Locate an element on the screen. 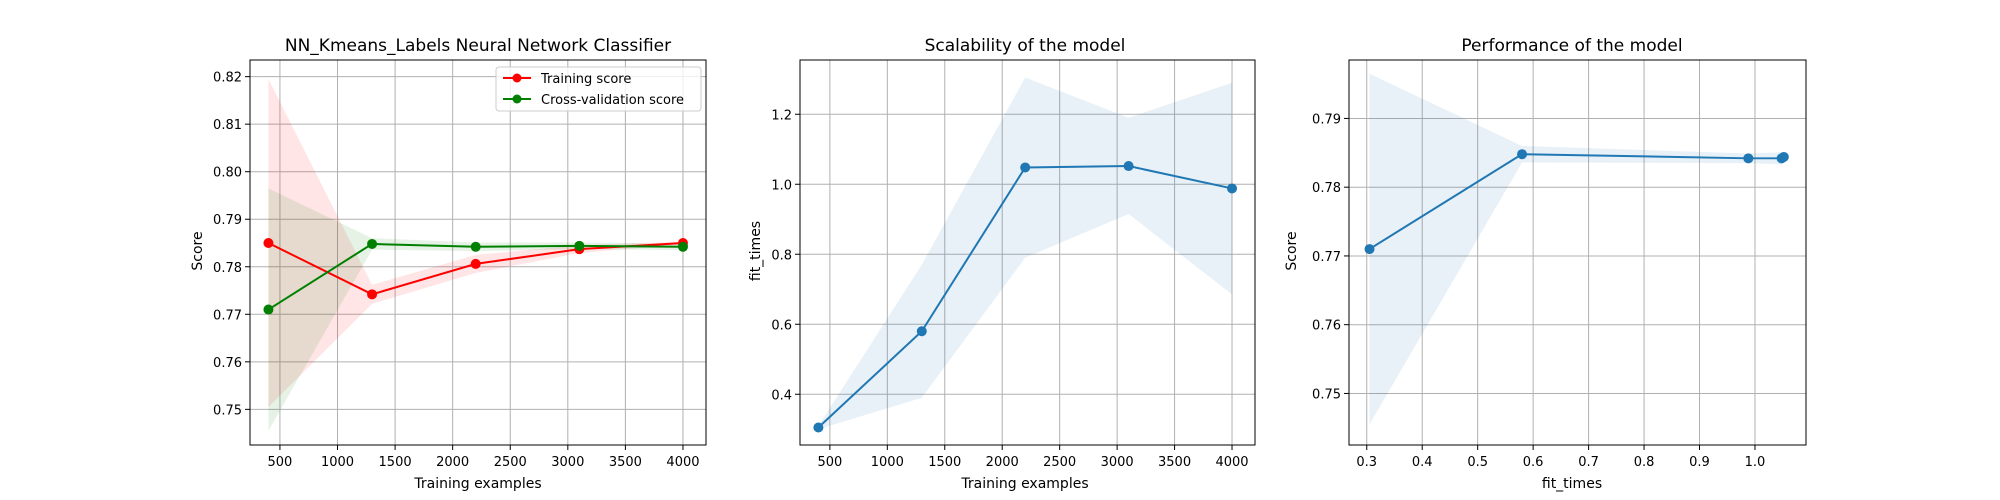 The width and height of the screenshot is (2000, 500). learning-curve-x-tick-label: 3000 is located at coordinates (567, 462).